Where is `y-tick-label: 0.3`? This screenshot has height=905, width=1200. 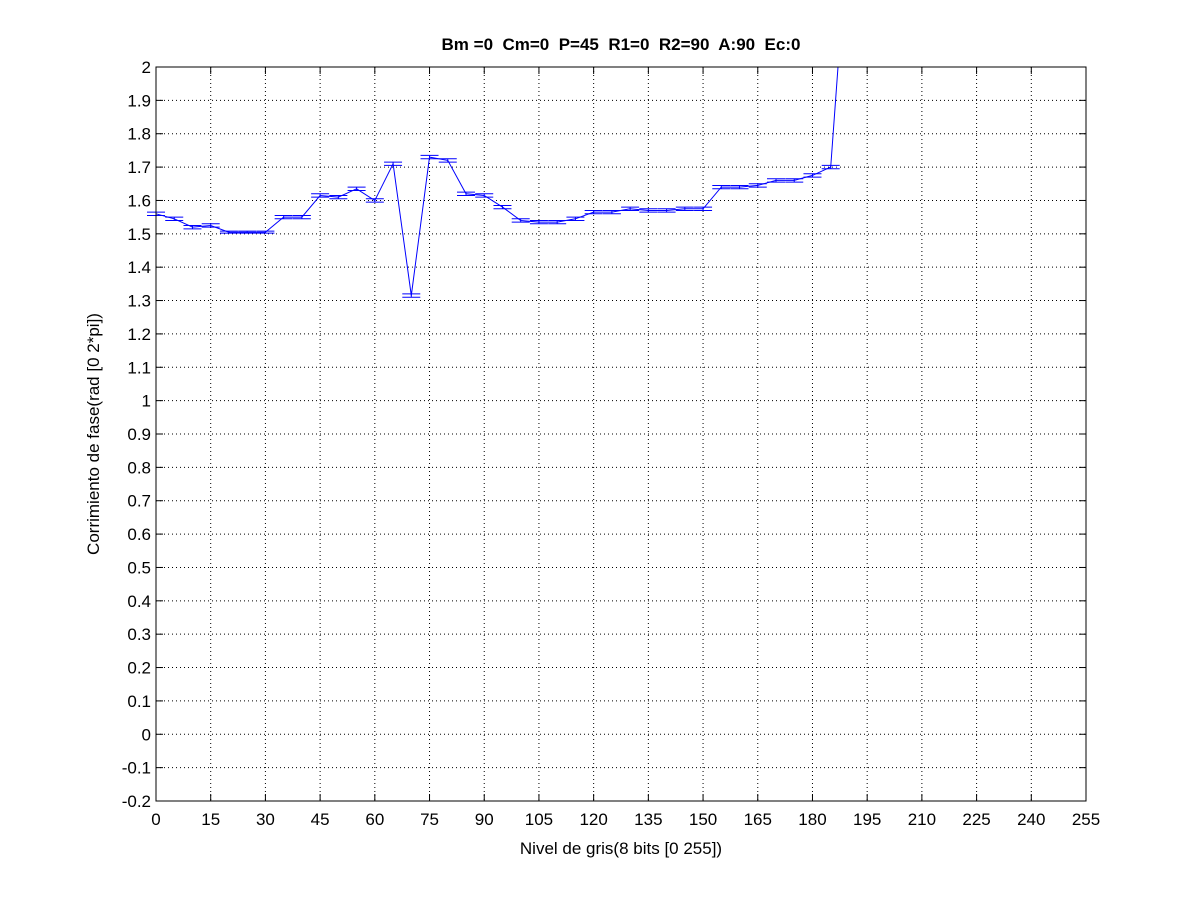
y-tick-label: 0.3 is located at coordinates (139, 634).